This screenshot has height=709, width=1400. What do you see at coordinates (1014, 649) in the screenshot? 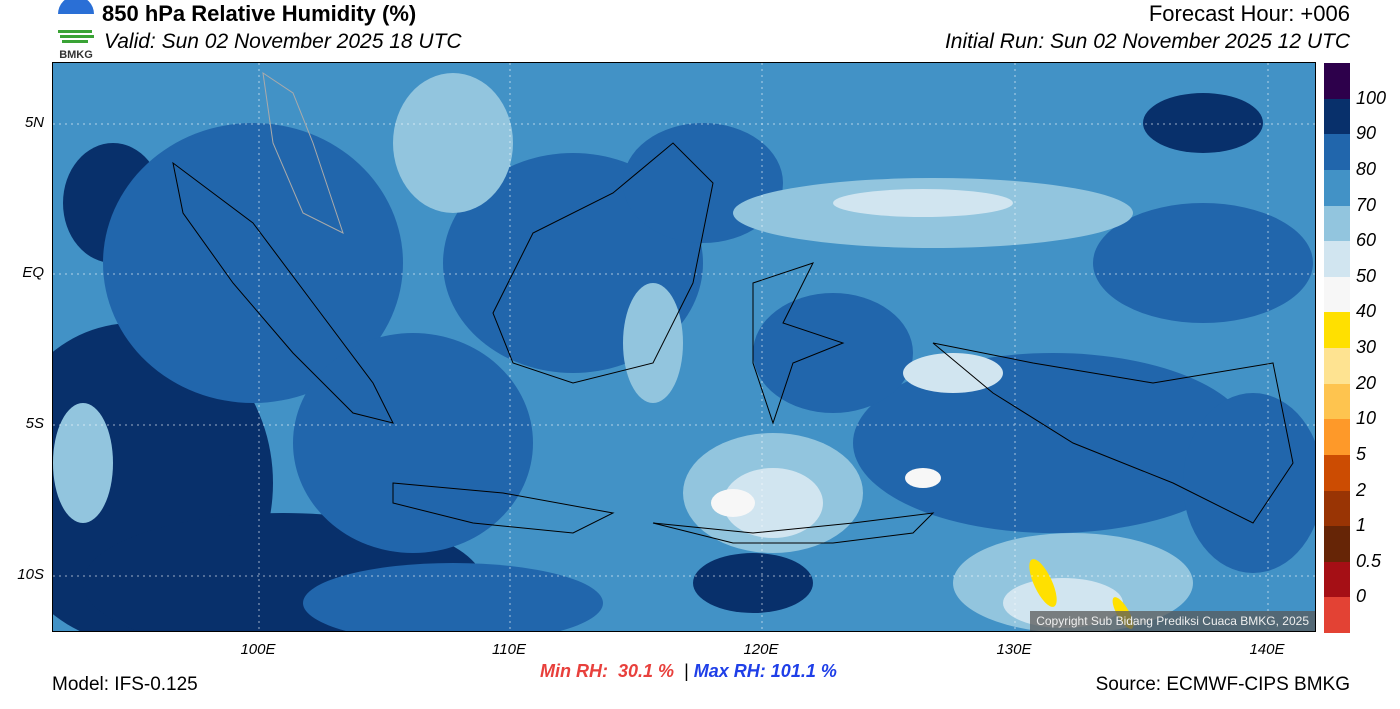
I see `lon-label: 130E` at bounding box center [1014, 649].